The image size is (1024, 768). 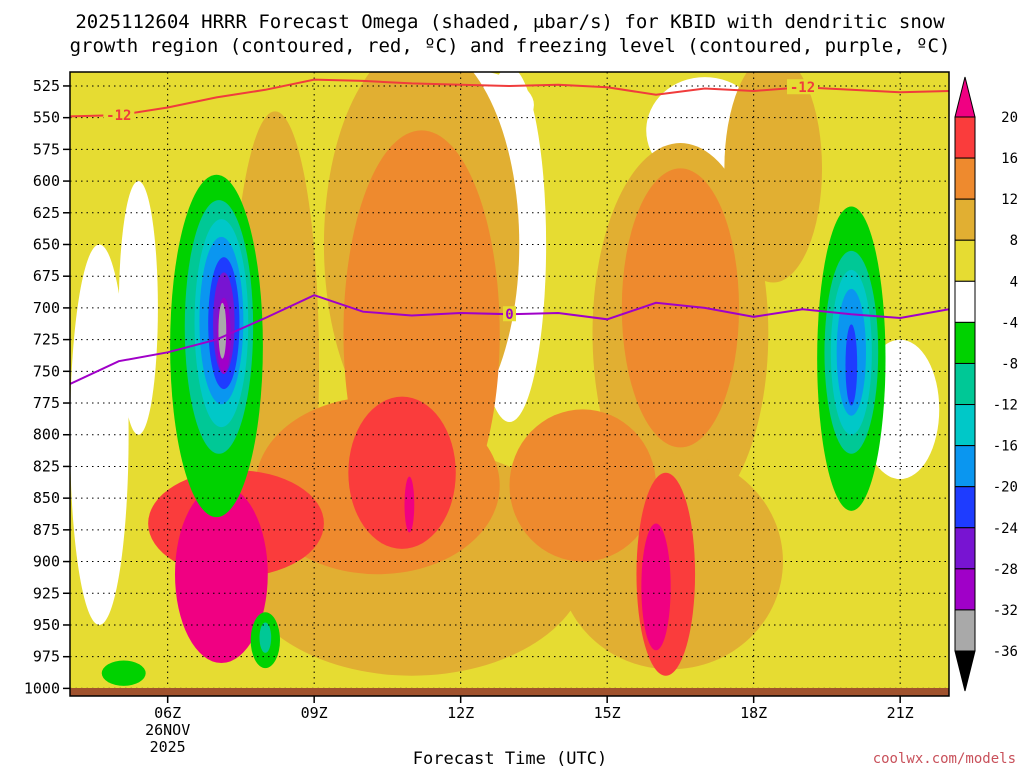 What do you see at coordinates (944, 759) in the screenshot?
I see `site-credit: coolwx.com/models` at bounding box center [944, 759].